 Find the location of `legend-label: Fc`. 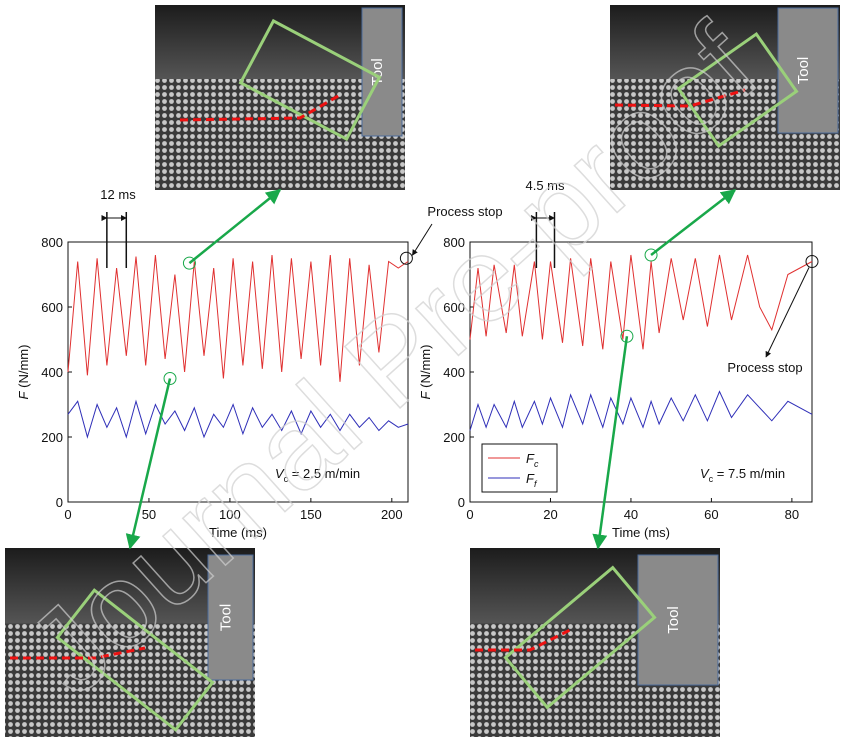

legend-label: Fc is located at coordinates (532, 460).